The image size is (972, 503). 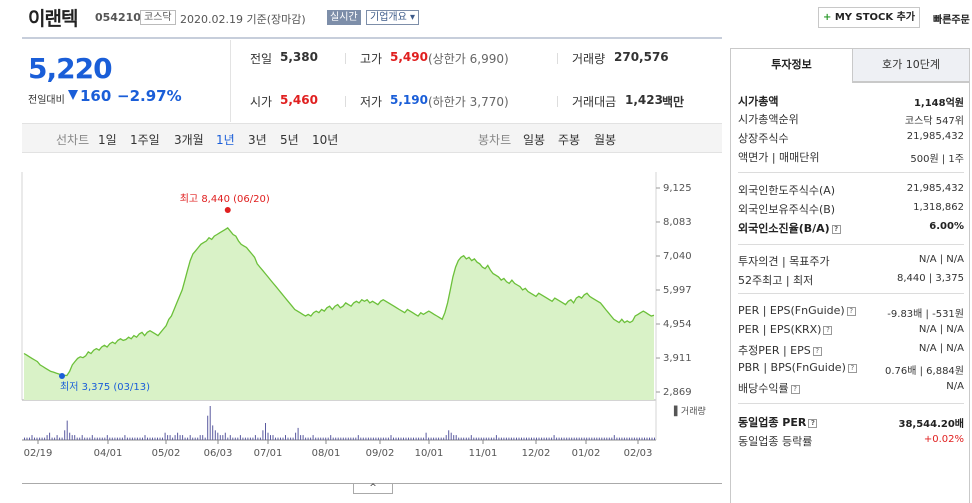 I want to click on candle-tab: 일봉, so click(x=534, y=140).